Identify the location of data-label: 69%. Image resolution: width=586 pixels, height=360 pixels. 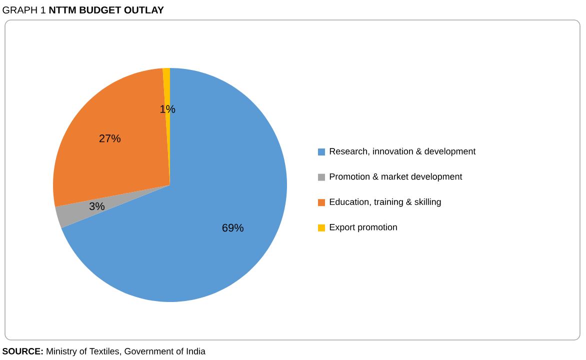
(233, 228).